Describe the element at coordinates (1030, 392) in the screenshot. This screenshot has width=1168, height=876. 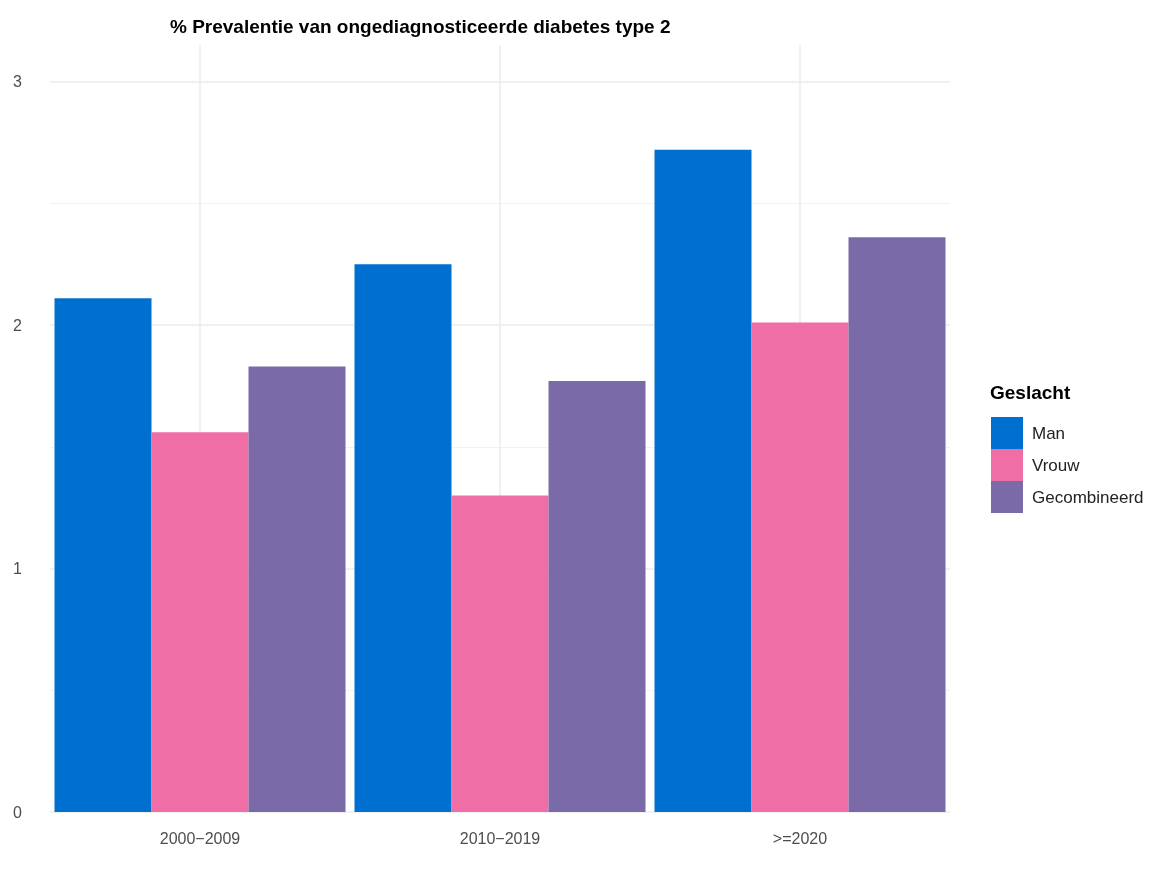
I see `legend-title: Geslacht` at that location.